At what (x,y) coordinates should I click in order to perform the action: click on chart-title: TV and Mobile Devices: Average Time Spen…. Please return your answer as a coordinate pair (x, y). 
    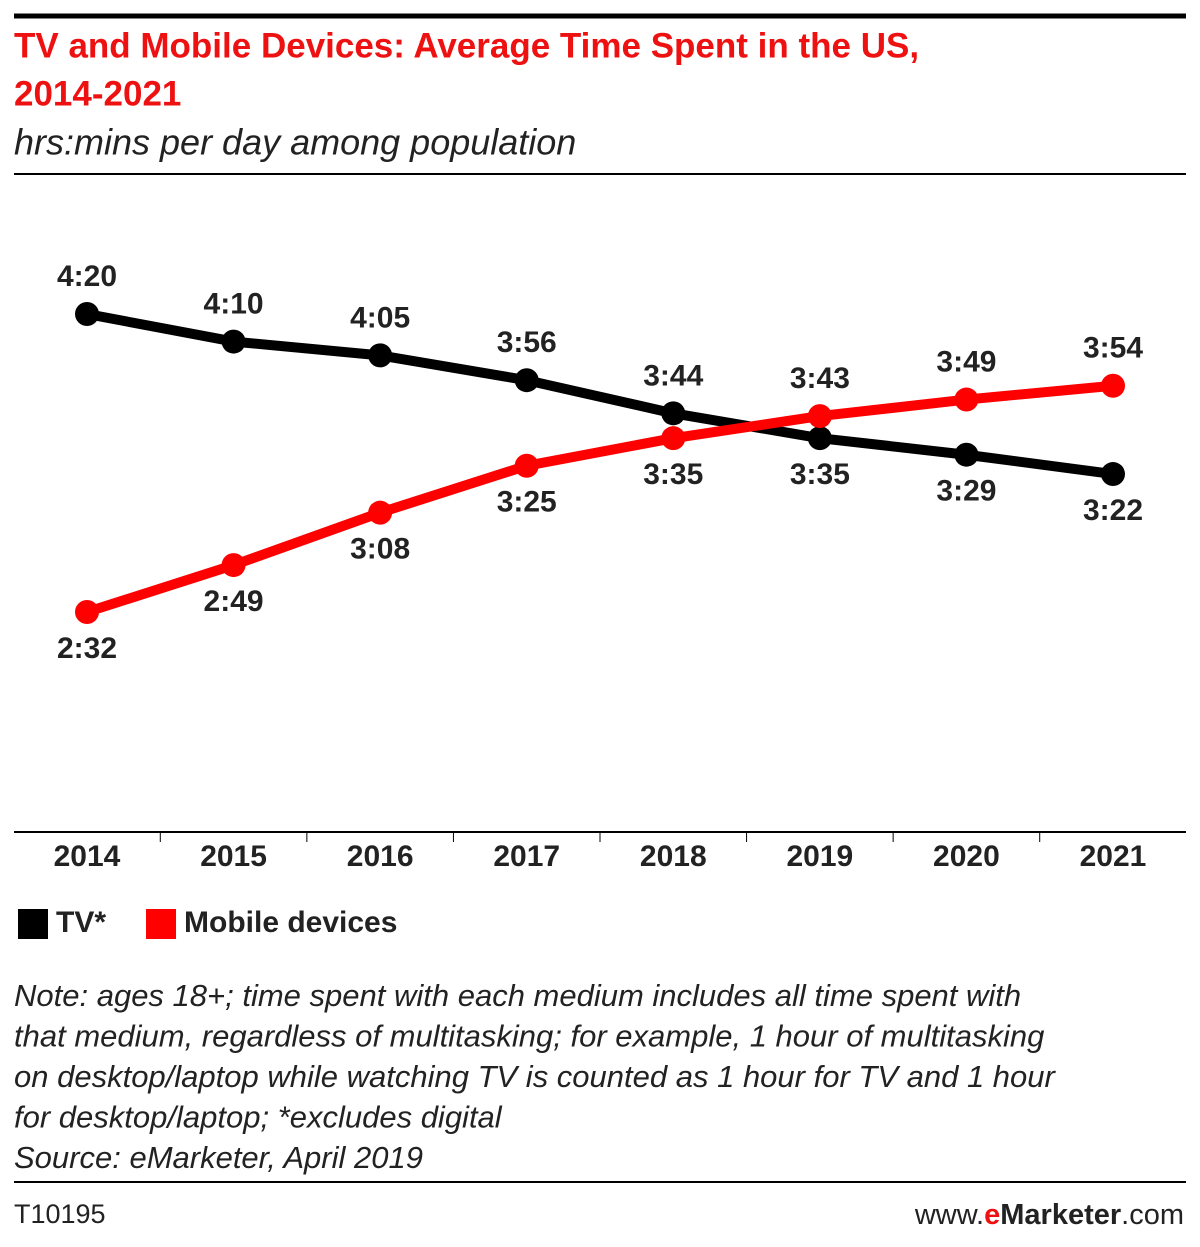
    Looking at the image, I should click on (466, 45).